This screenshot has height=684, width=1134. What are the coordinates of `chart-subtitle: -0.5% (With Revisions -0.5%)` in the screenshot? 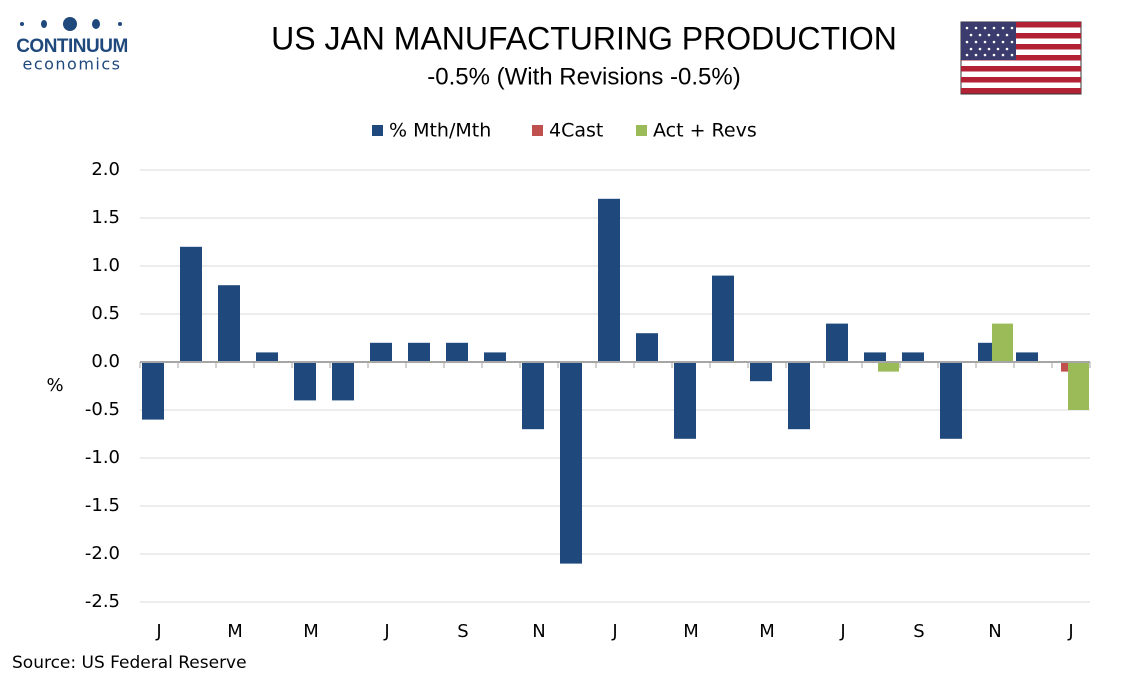 It's located at (583, 76).